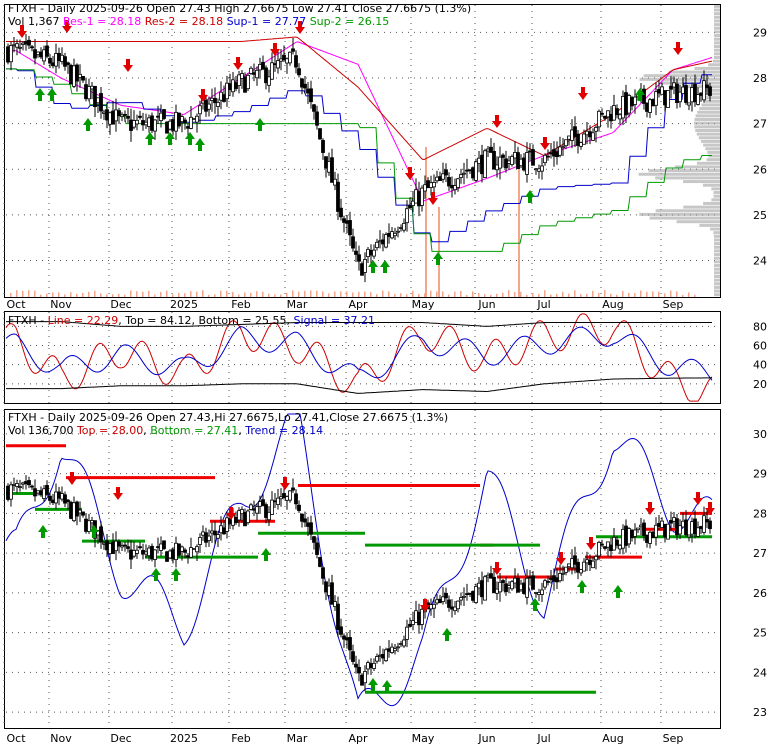 This screenshot has width=780, height=745. Describe the element at coordinates (240, 738) in the screenshot. I see `x-tick-label: Feb` at that location.